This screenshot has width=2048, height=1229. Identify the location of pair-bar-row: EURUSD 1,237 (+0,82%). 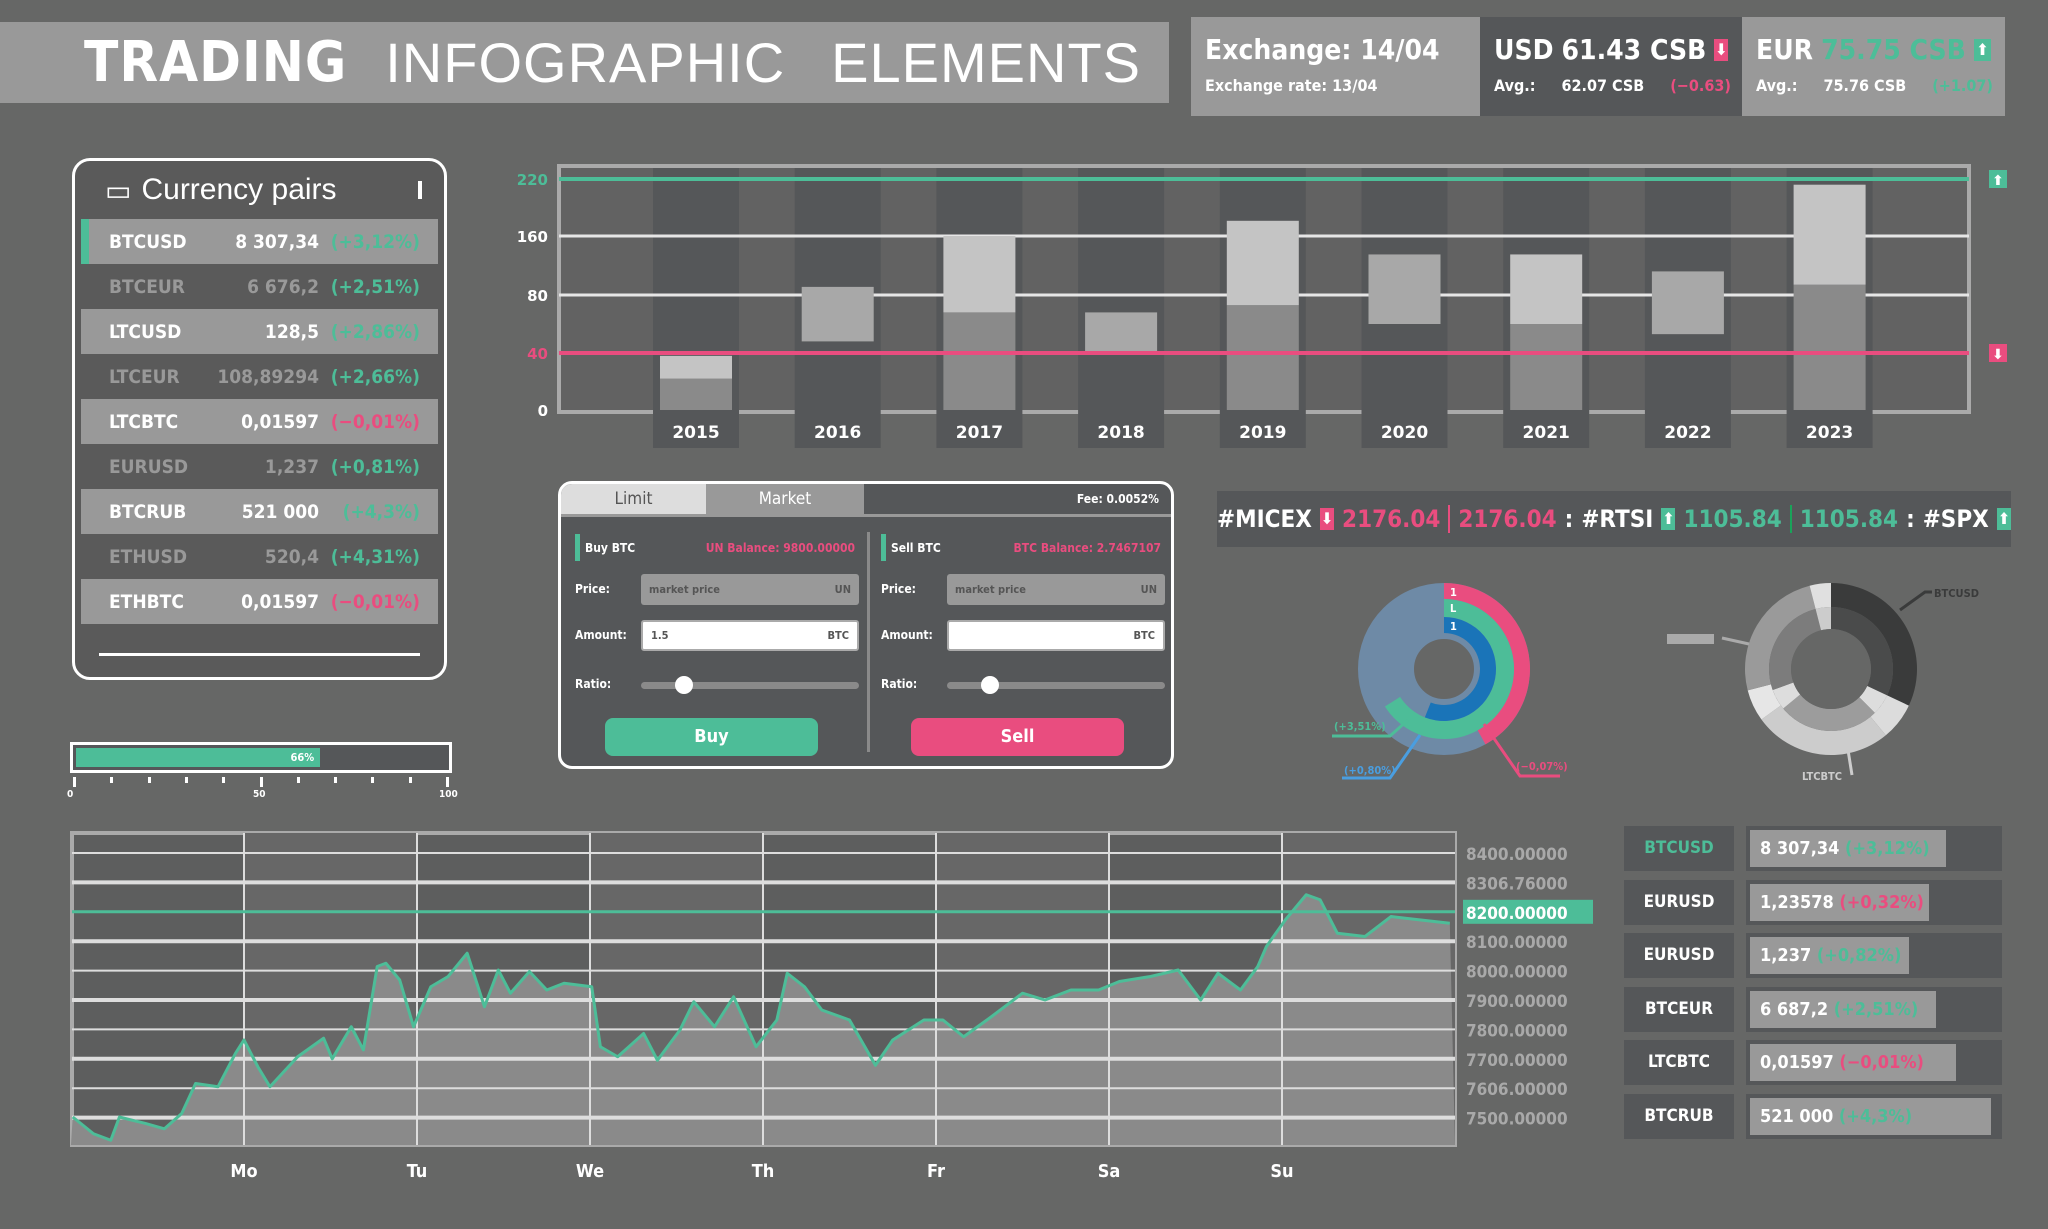
(1813, 955).